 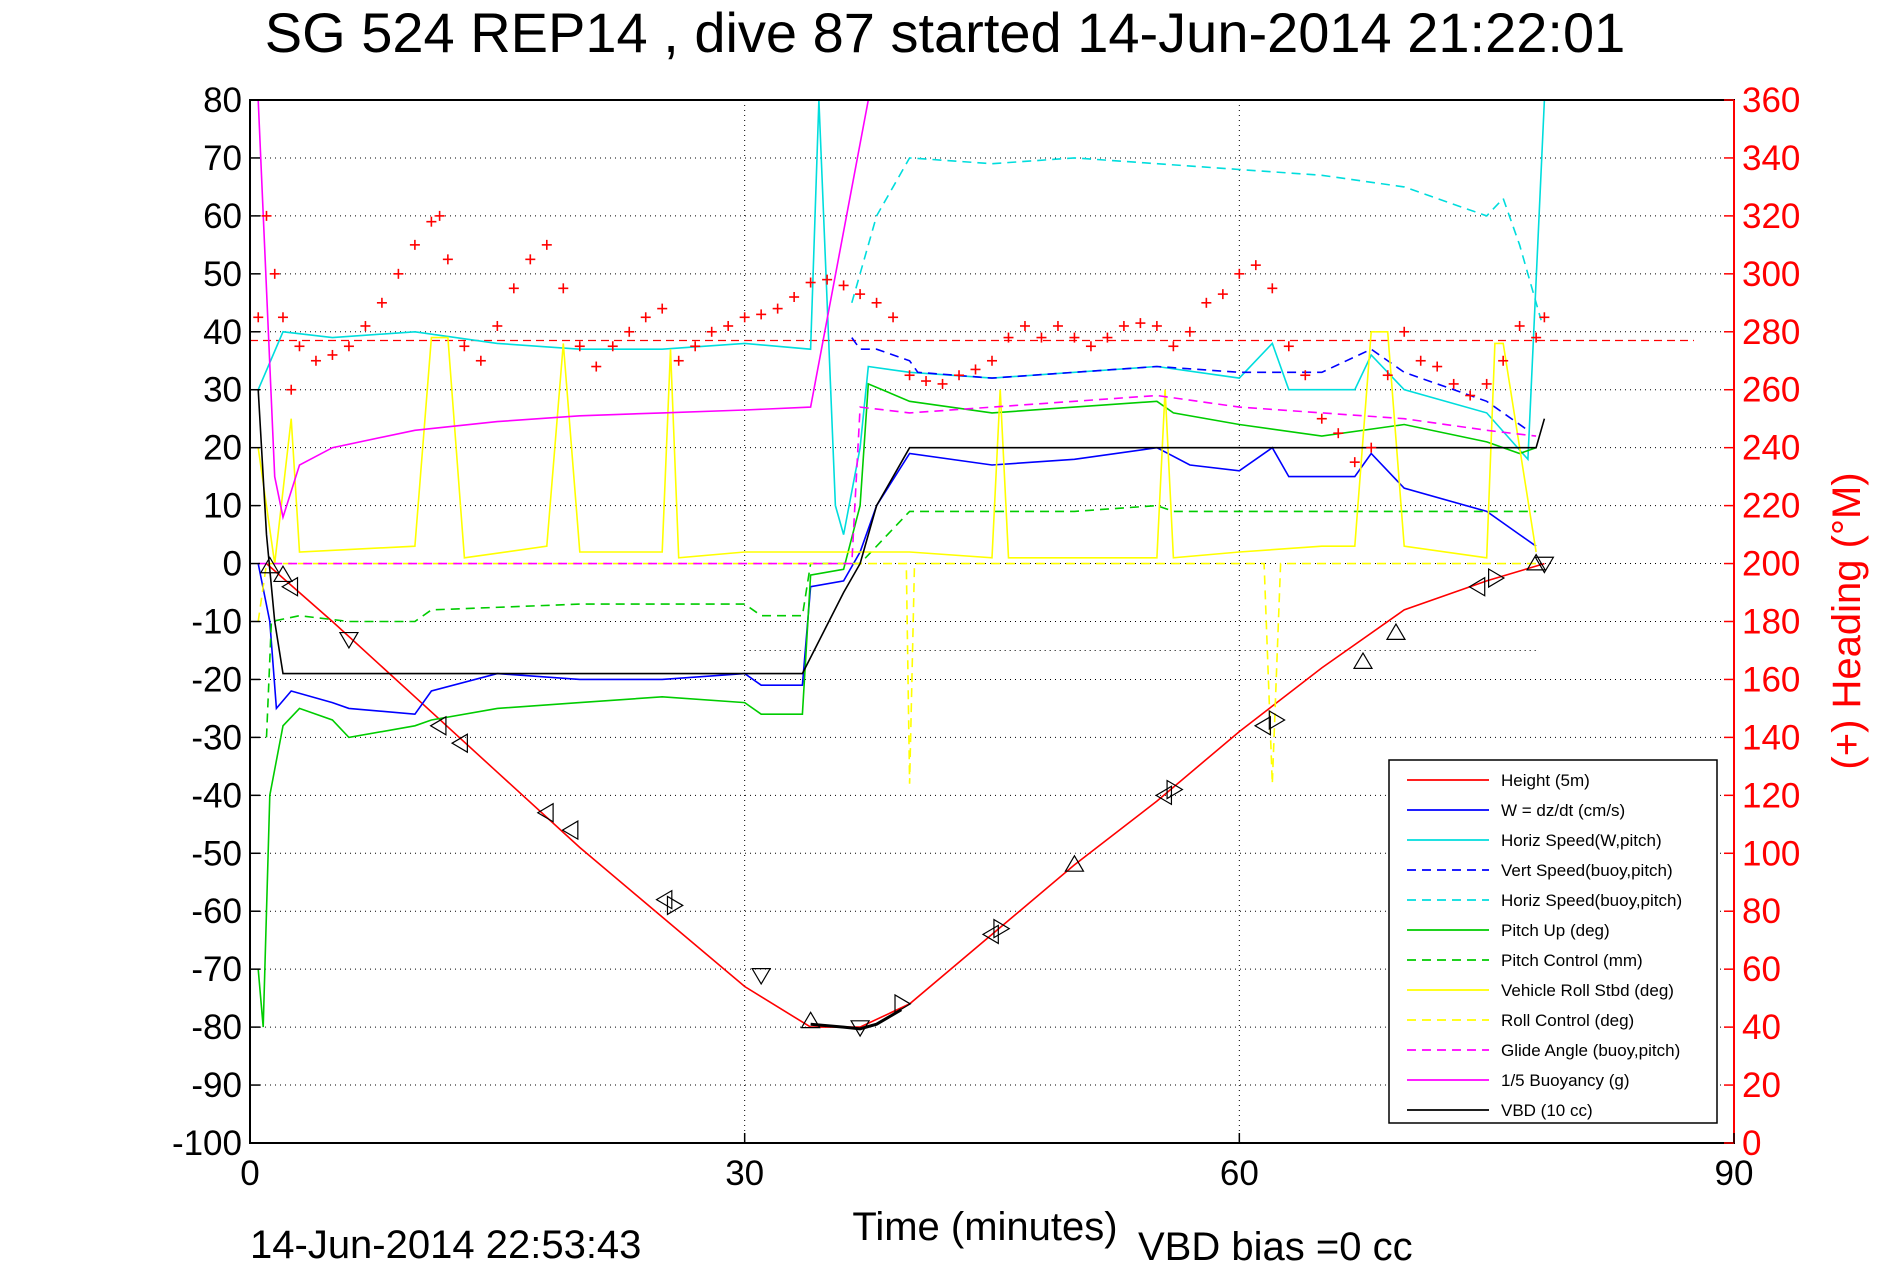 I want to click on y-tick-label: -20, so click(x=216, y=679).